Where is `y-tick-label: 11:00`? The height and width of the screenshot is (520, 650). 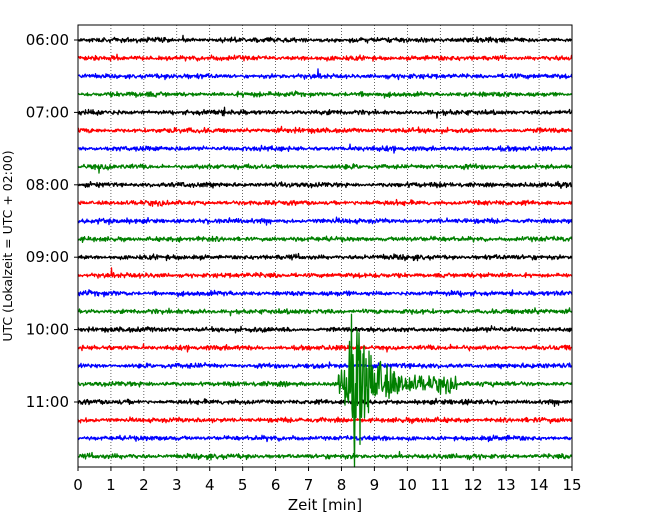 y-tick-label: 11:00 is located at coordinates (47, 402).